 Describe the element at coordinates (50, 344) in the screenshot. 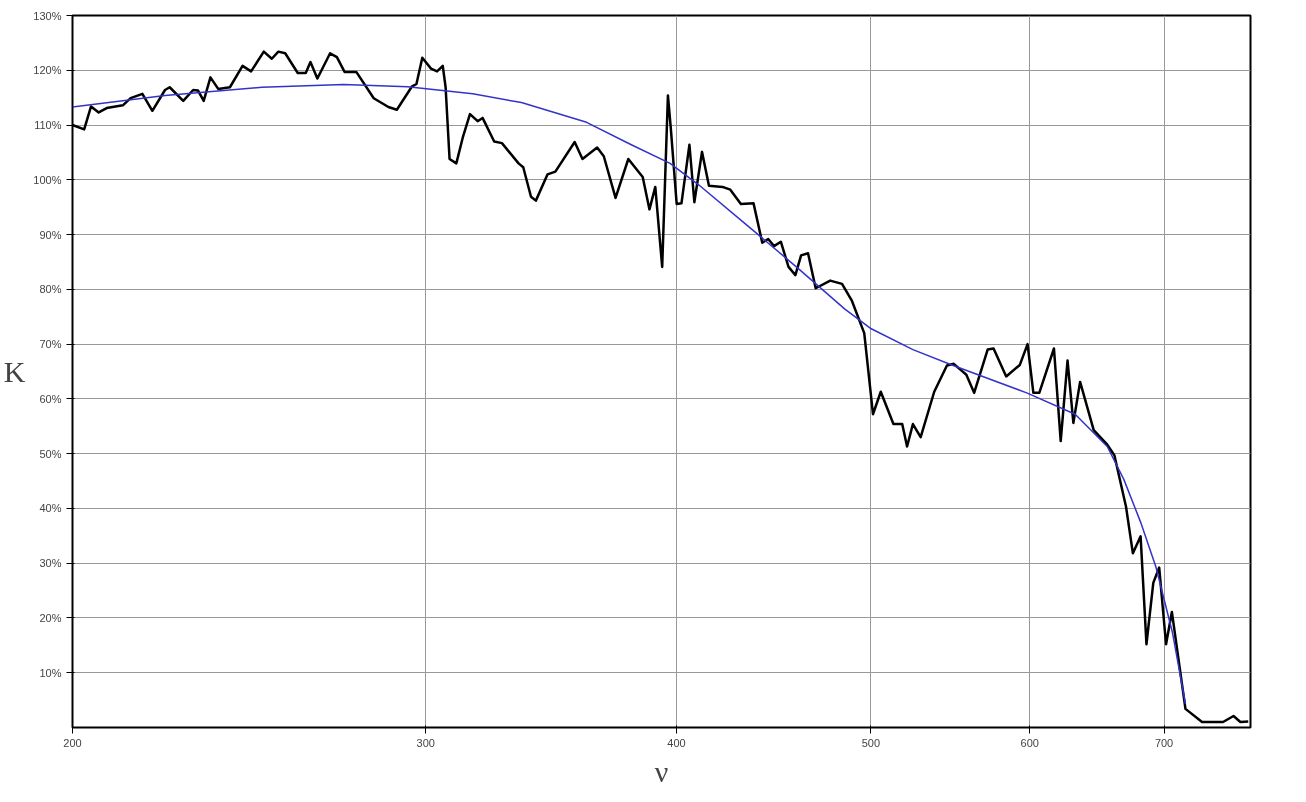

I see `y-tick-label: 70%` at that location.